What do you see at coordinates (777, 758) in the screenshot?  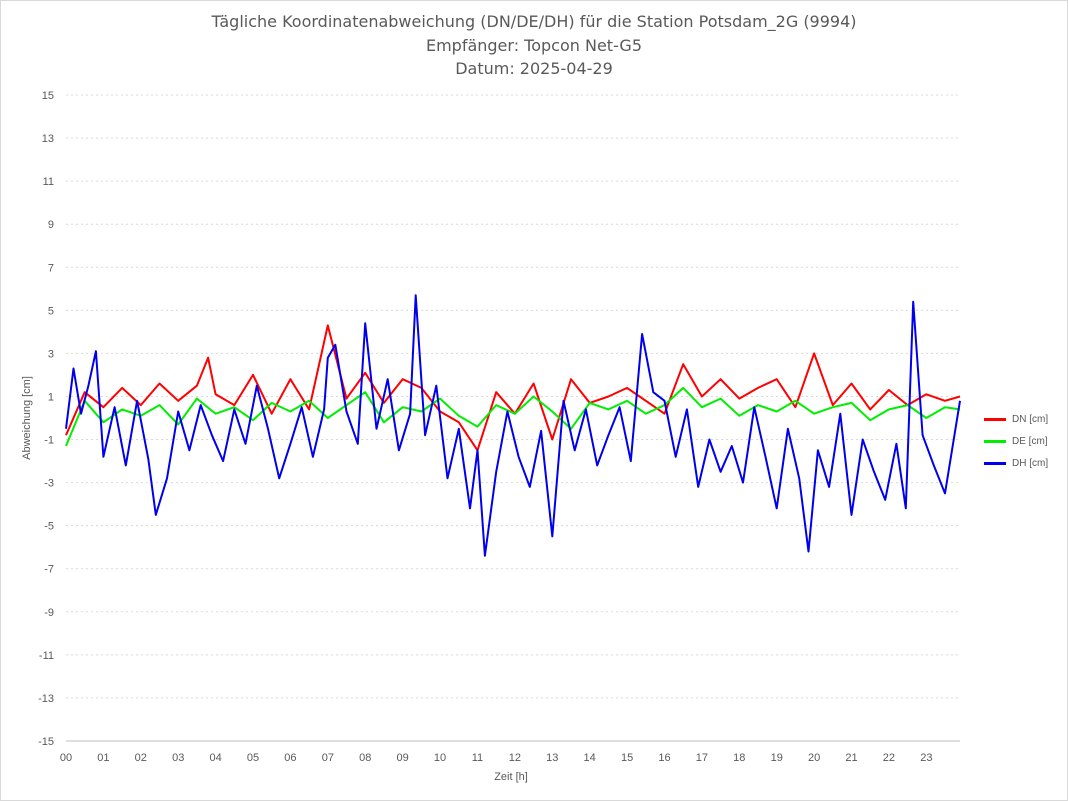 I see `x-tick-label: 19` at bounding box center [777, 758].